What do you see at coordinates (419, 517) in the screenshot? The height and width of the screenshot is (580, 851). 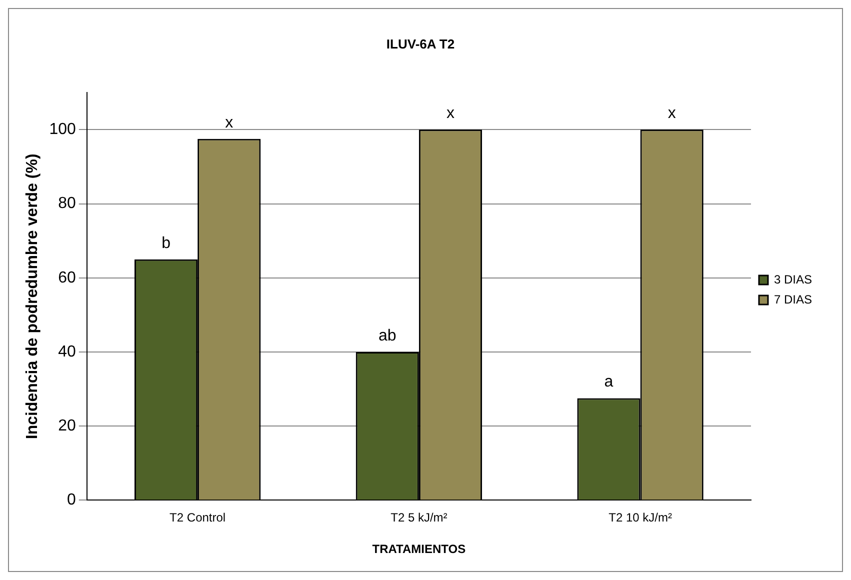 I see `x-tick-label: T2 5 kJ/m²` at bounding box center [419, 517].